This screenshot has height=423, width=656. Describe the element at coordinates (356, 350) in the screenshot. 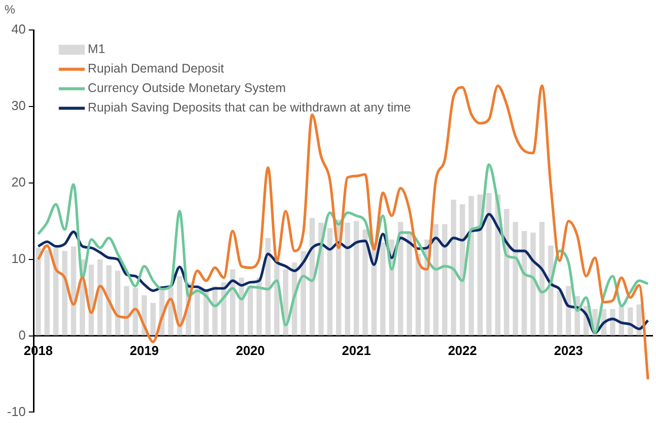

I see `x-tick-label: 2021` at that location.